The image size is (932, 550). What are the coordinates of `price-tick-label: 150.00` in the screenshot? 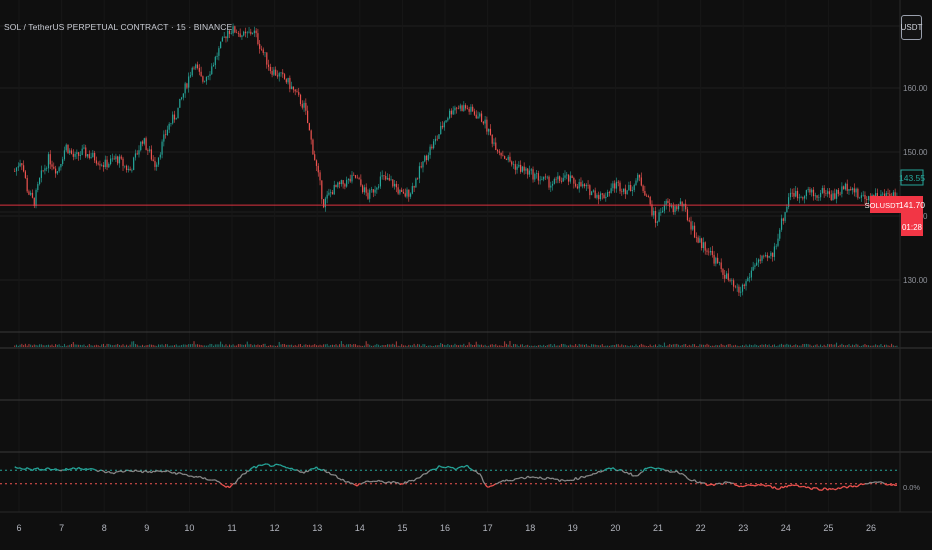 It's located at (915, 152).